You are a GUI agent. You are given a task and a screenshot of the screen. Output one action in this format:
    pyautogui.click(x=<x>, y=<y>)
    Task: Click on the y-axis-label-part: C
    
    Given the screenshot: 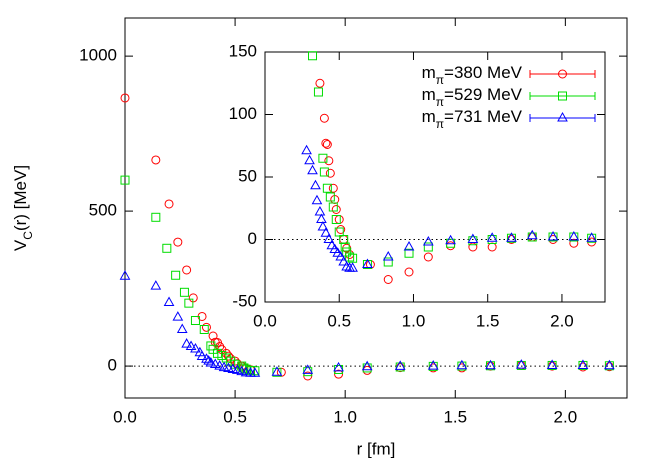 What is the action you would take?
    pyautogui.click(x=28, y=235)
    